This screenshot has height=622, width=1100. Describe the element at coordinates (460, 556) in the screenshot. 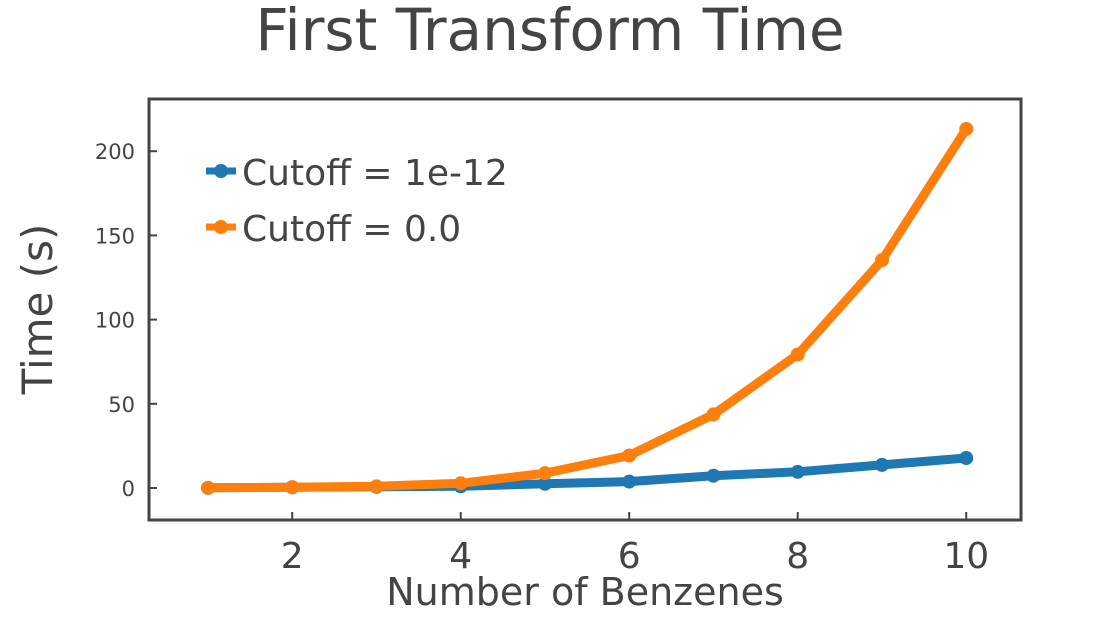

I see `x-tick-label-1: 4` at that location.